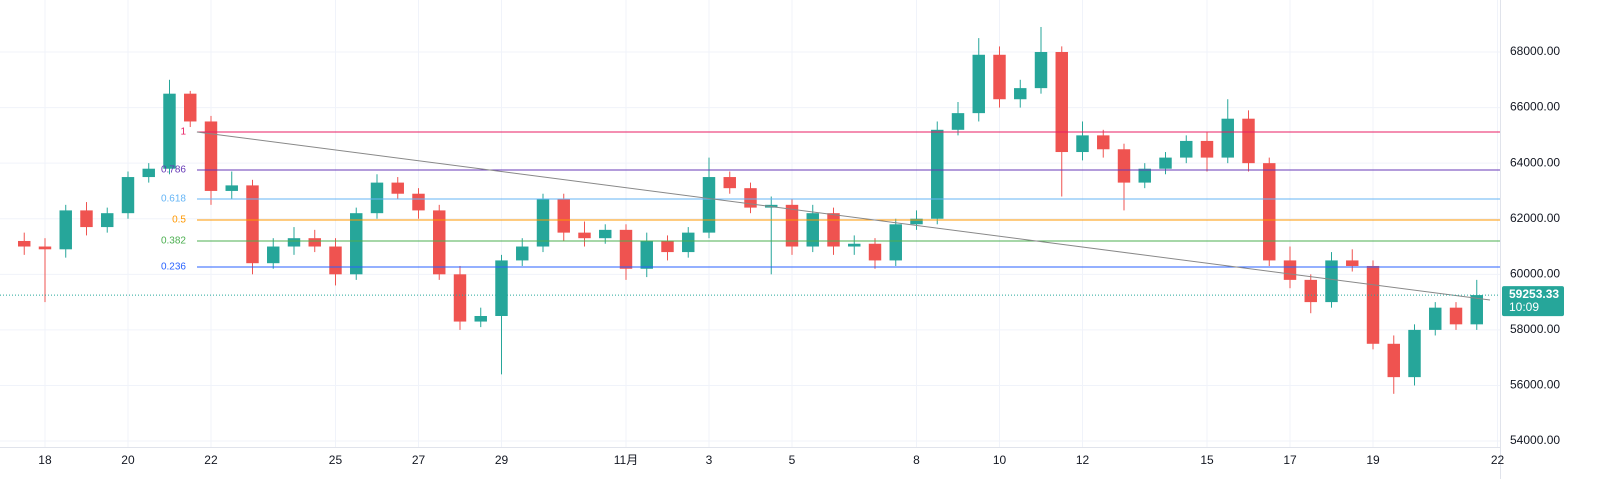 The height and width of the screenshot is (479, 1623). What do you see at coordinates (1000, 460) in the screenshot?
I see `x-tick-label: 10` at bounding box center [1000, 460].